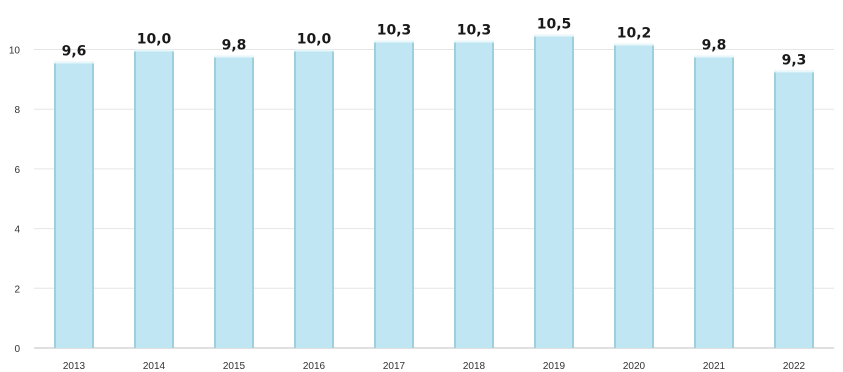  I want to click on bar-2013, so click(74, 204).